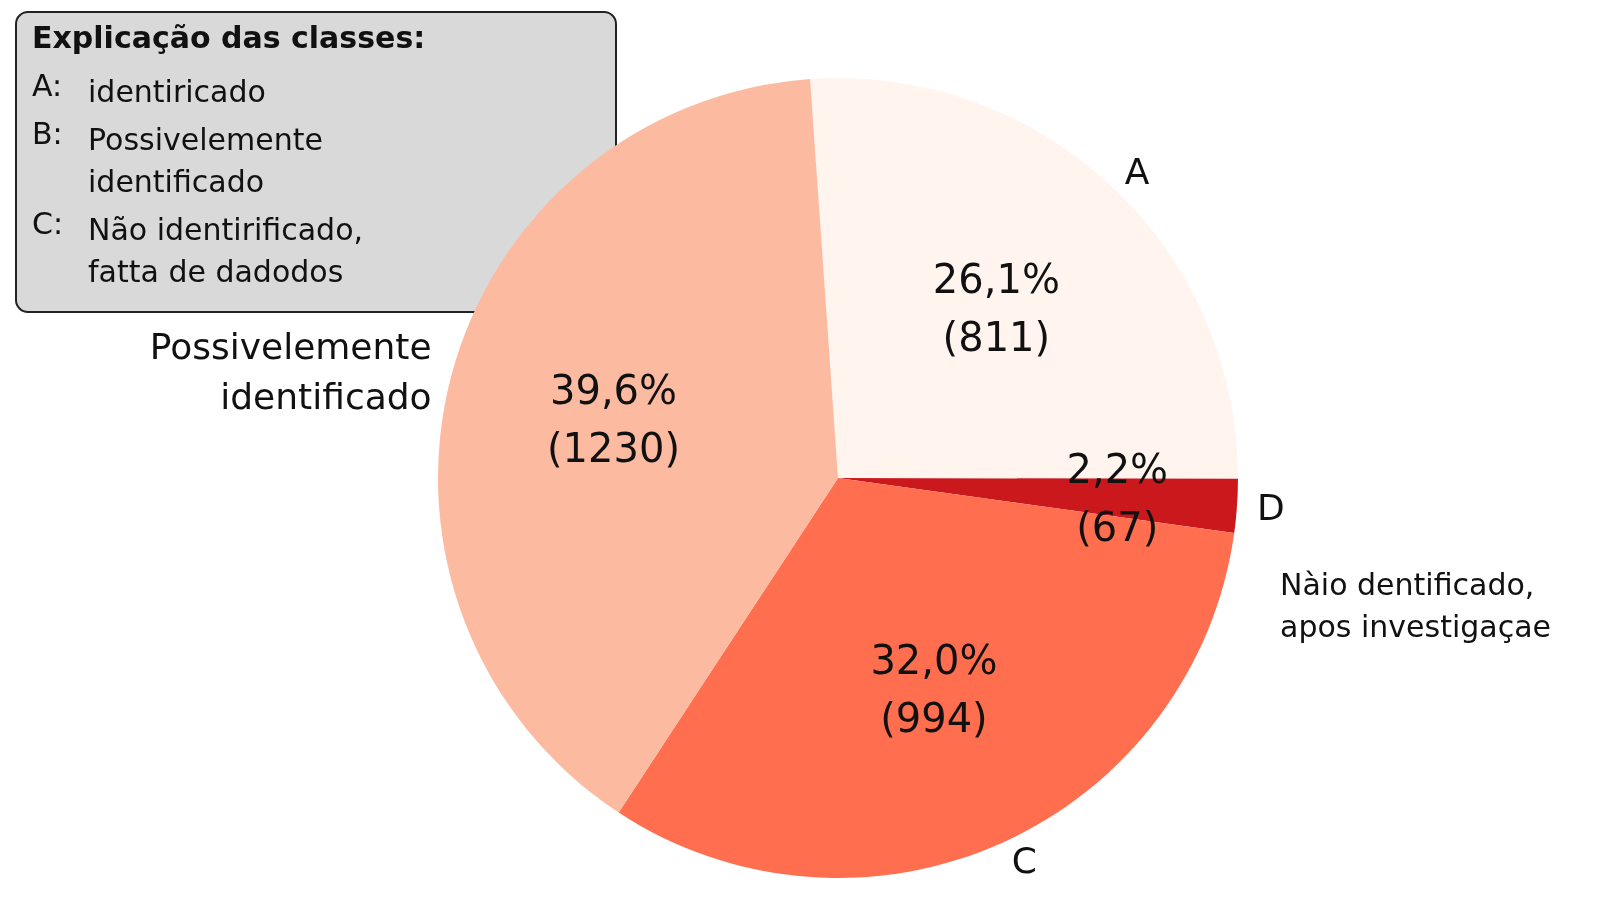 This screenshot has width=1600, height=900. Describe the element at coordinates (229, 37) in the screenshot. I see `legend-title: Explicação das classes:` at that location.